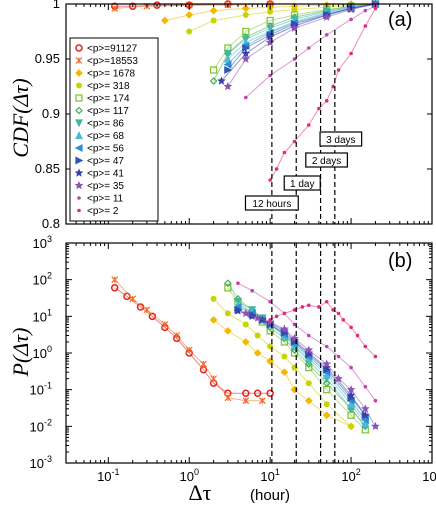 The width and height of the screenshot is (436, 512). I want to click on panel-a-series-2-line, so click(258, 12).